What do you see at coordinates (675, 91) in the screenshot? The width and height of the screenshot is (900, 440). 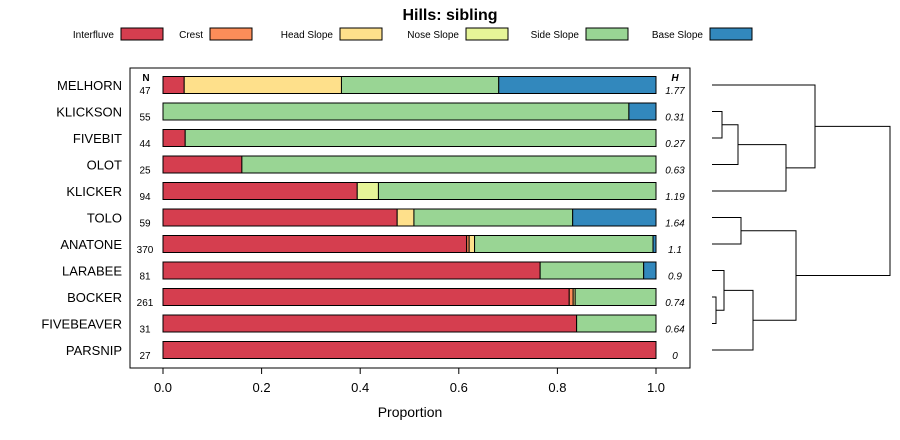 I see `row-h-value: 1.77` at bounding box center [675, 91].